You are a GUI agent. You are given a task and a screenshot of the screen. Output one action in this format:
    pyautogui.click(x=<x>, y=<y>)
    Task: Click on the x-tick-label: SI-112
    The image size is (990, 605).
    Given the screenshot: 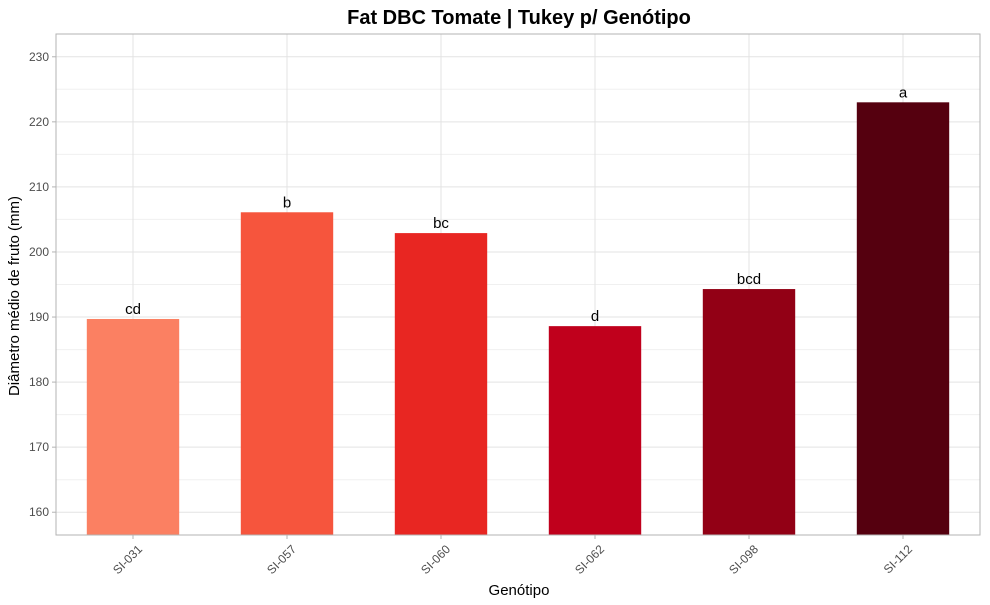 What is the action you would take?
    pyautogui.click(x=898, y=559)
    